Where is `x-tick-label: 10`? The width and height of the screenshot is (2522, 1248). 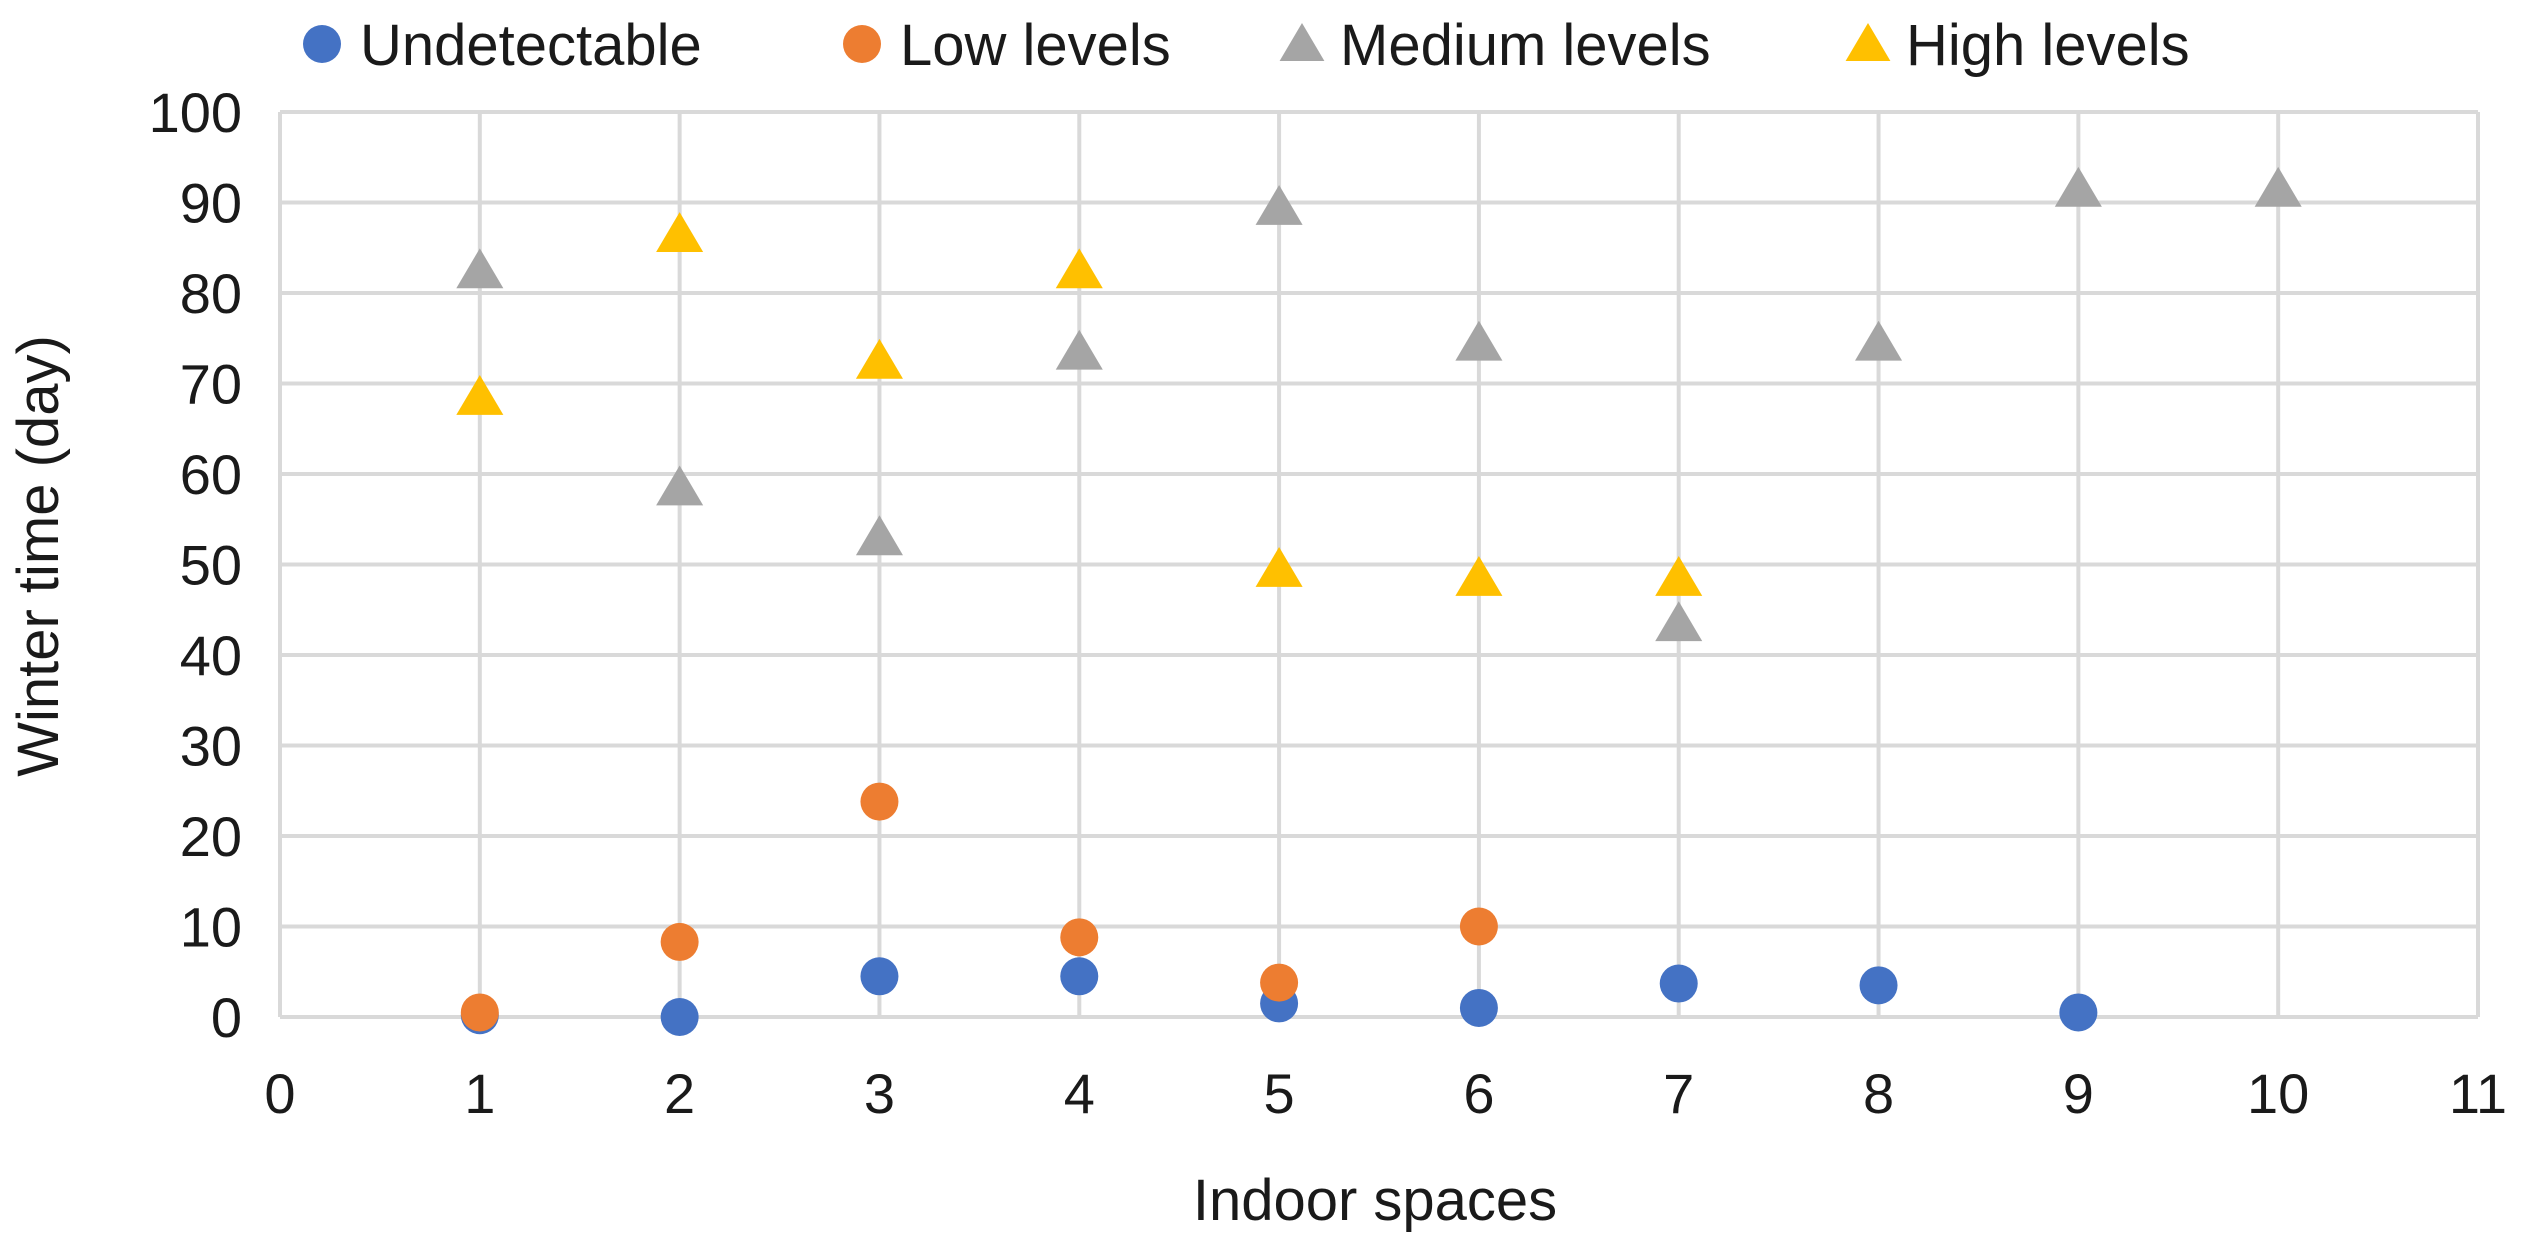 x-tick-label: 10 is located at coordinates (2278, 1093).